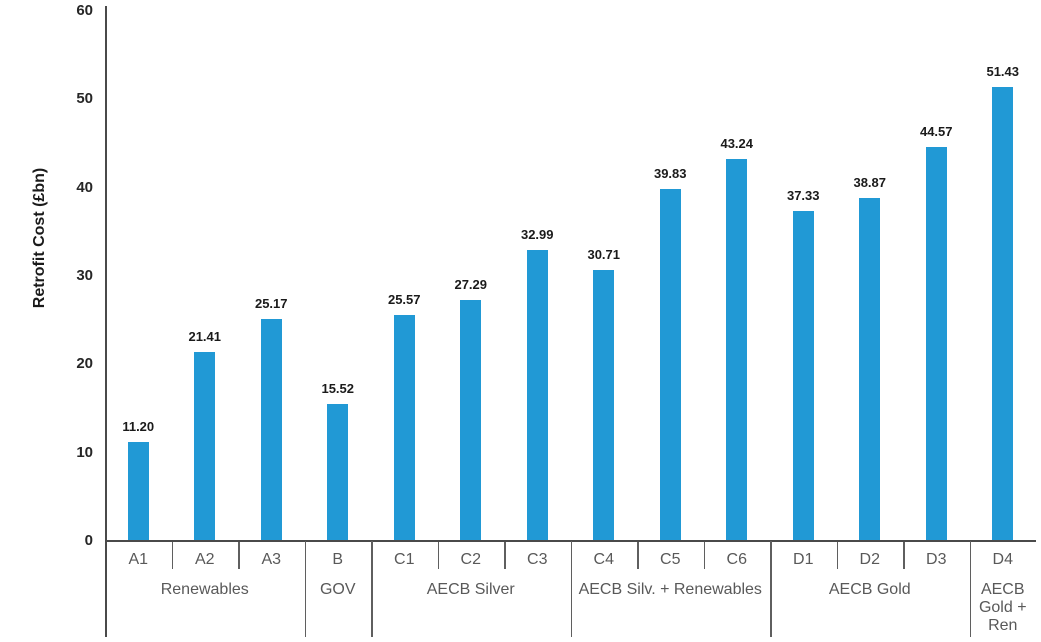  Describe the element at coordinates (936, 132) in the screenshot. I see `bar-value-label: 44.57` at that location.